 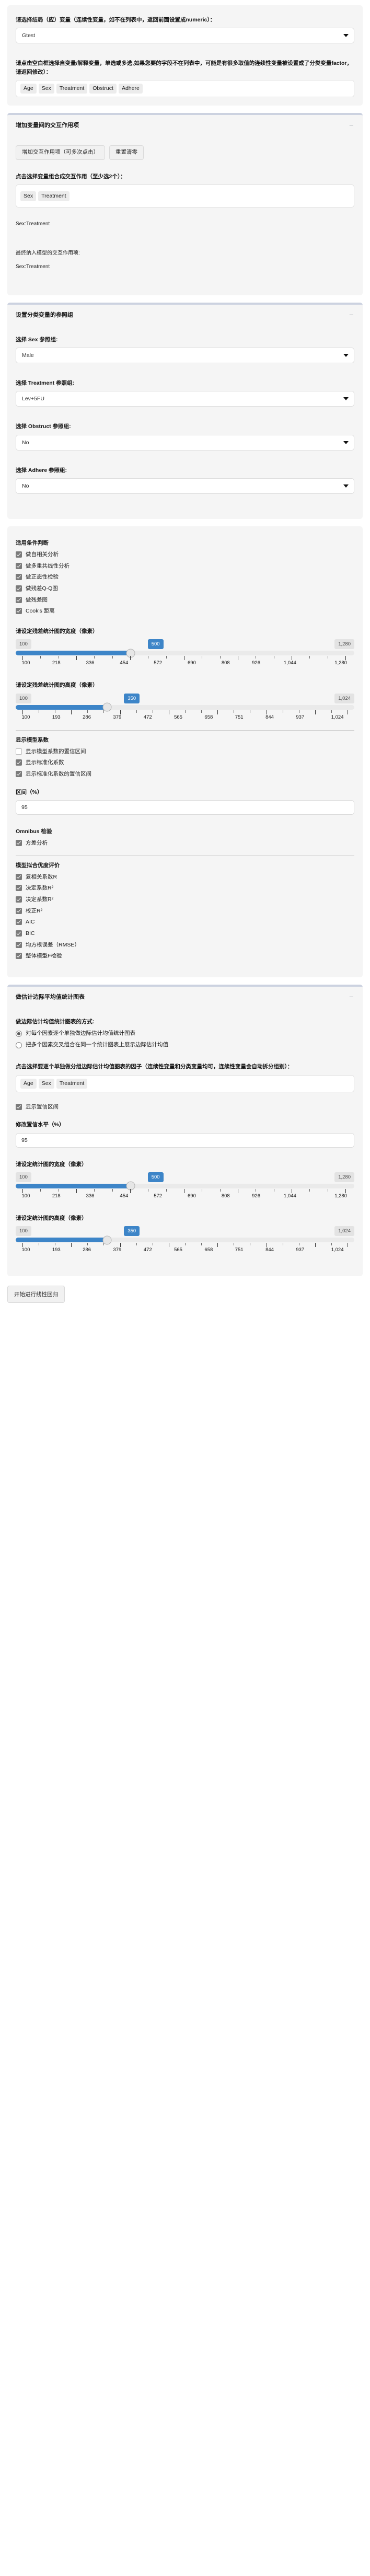 I want to click on goodness-f-test: 整体模型F检验, so click(x=185, y=956).